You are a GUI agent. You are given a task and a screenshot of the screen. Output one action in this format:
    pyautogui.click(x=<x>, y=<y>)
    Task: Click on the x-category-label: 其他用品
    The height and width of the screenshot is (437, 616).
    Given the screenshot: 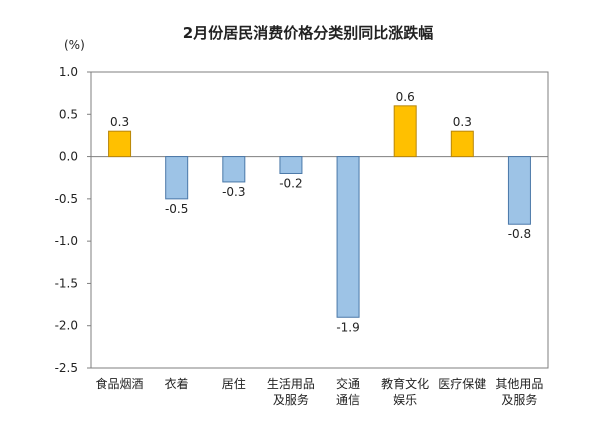 What is the action you would take?
    pyautogui.click(x=519, y=384)
    